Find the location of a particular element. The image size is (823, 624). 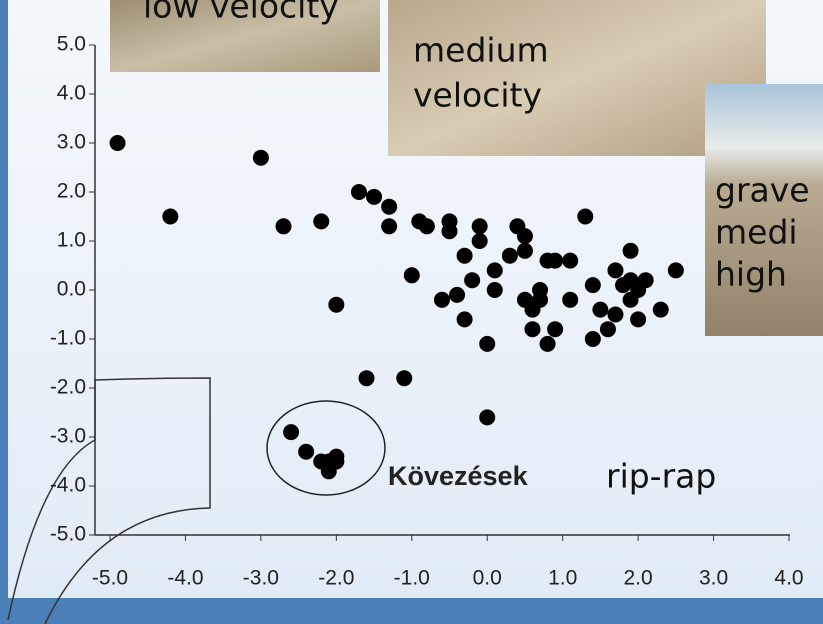

annotation: Kövezések is located at coordinates (458, 476).